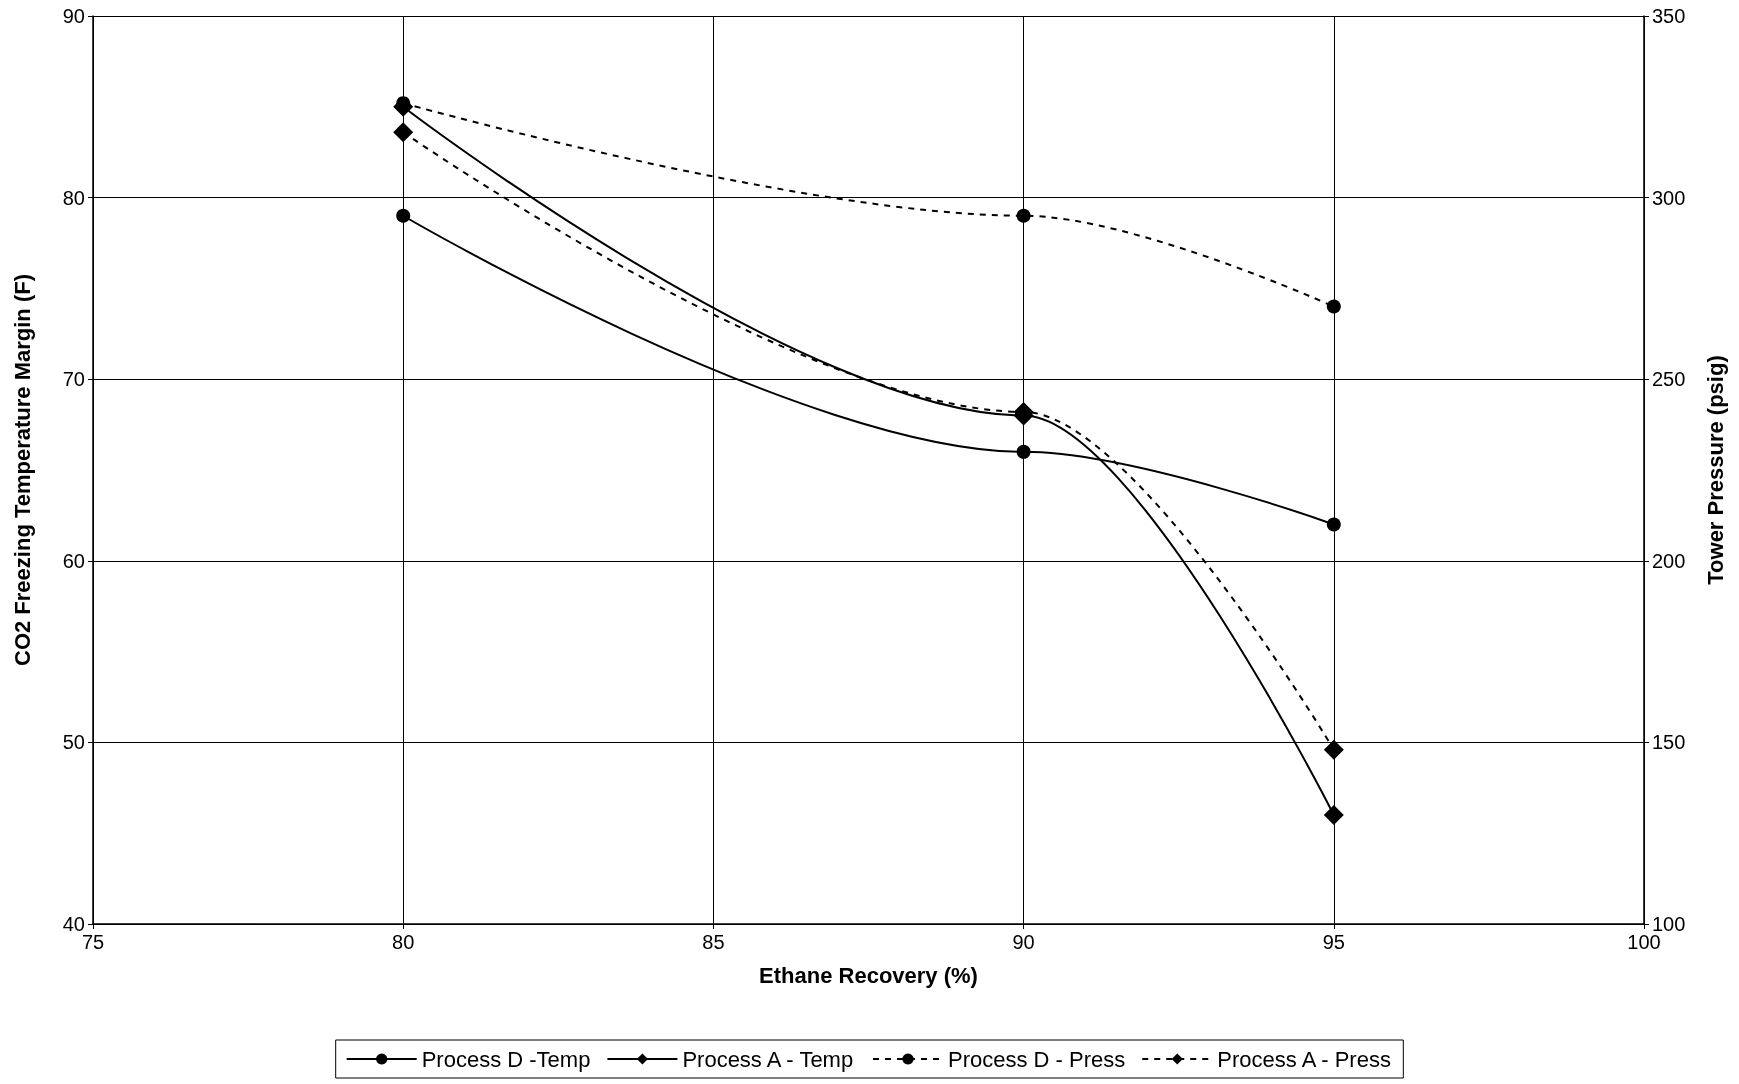  What do you see at coordinates (713, 942) in the screenshot?
I see `x-tick-label: 85` at bounding box center [713, 942].